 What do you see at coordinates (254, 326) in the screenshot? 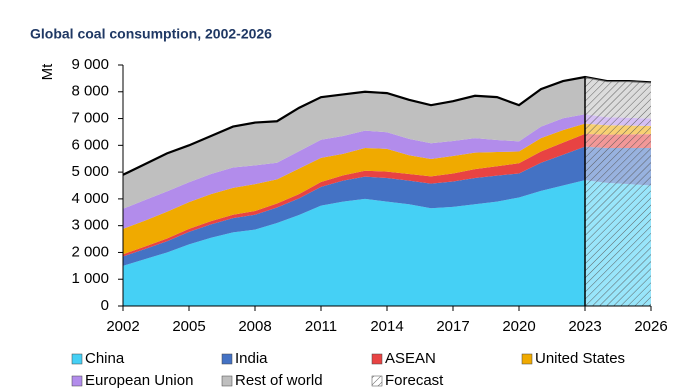
I see `x-tick-label: 2008` at bounding box center [254, 326].